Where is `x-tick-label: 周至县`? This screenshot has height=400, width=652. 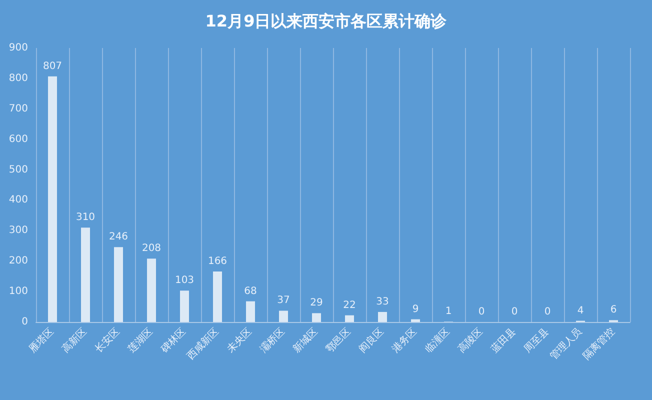 x-tick-label: 周至县 is located at coordinates (537, 341).